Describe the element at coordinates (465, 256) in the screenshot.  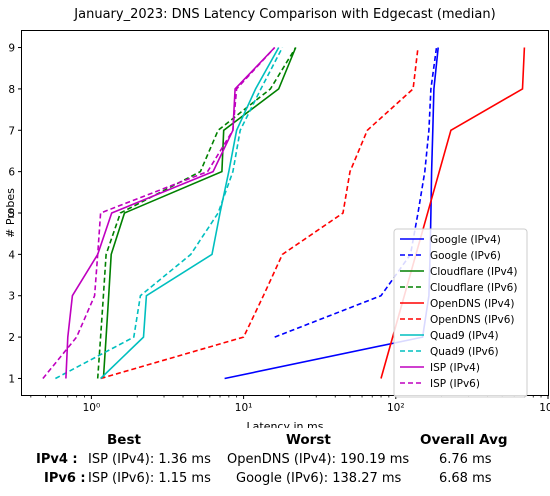
I see `legend-label-1: Google (IPv6)` at that location.